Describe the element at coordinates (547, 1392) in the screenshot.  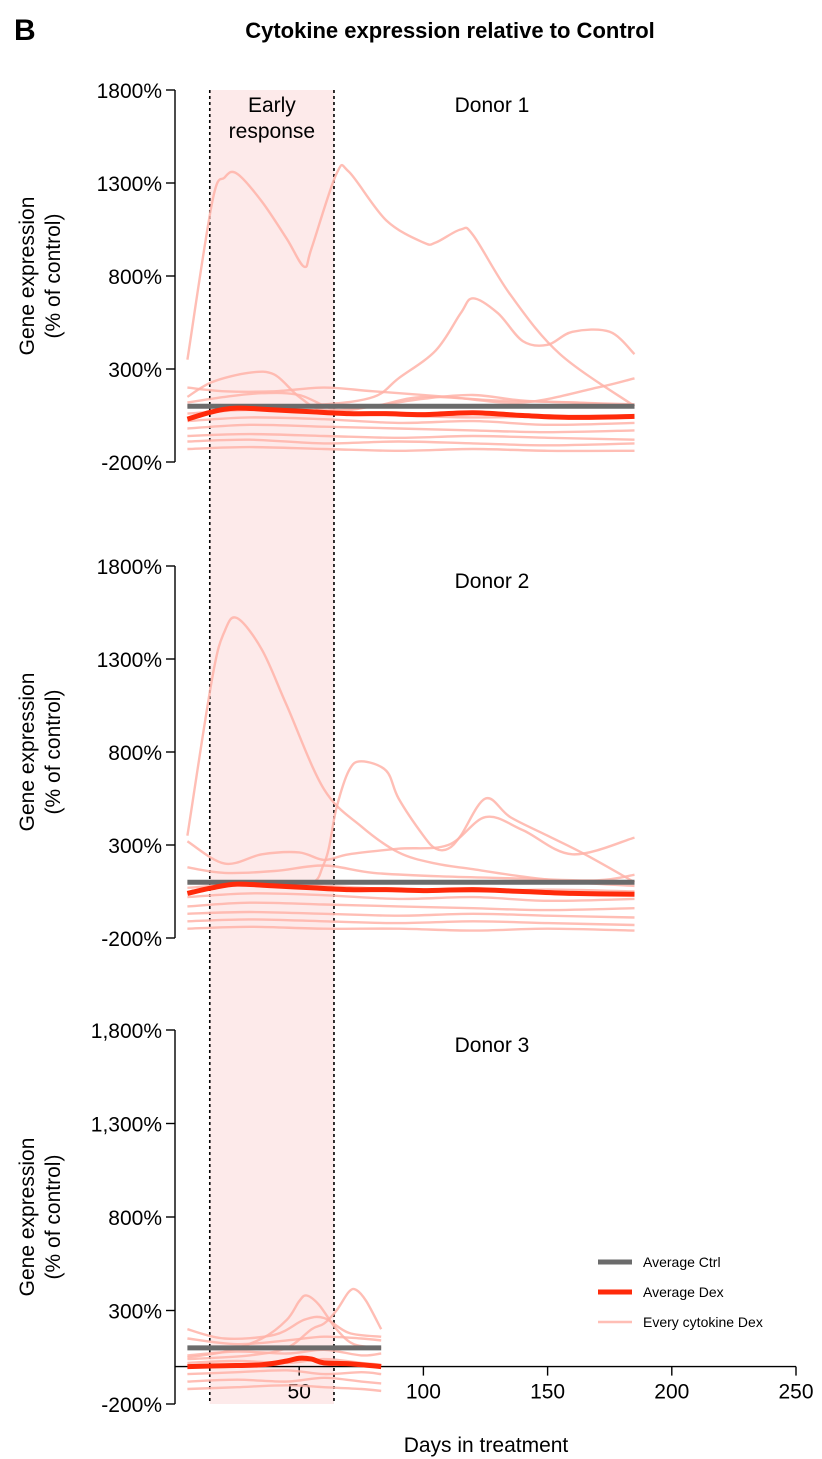
I see `x-tick-label: 150` at that location.